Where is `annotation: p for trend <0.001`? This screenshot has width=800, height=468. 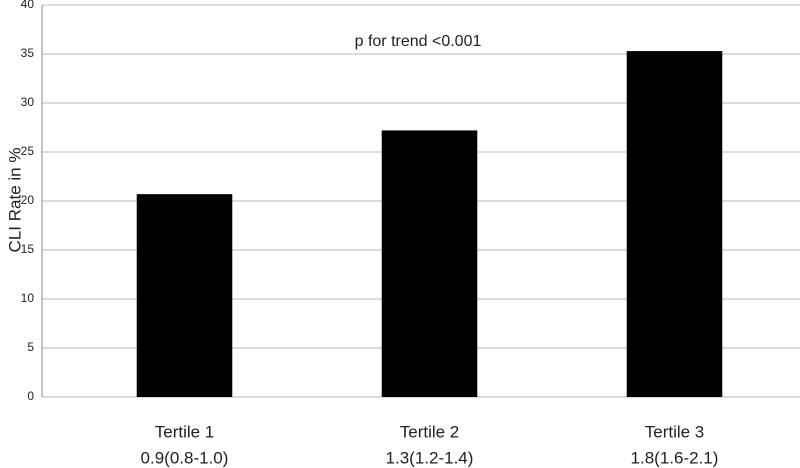
annotation: p for trend <0.001 is located at coordinates (418, 41).